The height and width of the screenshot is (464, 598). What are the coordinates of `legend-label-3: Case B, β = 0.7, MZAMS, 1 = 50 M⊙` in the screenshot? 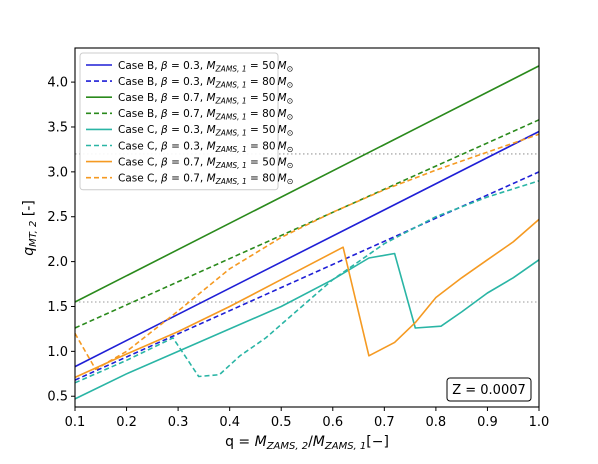 It's located at (205, 99).